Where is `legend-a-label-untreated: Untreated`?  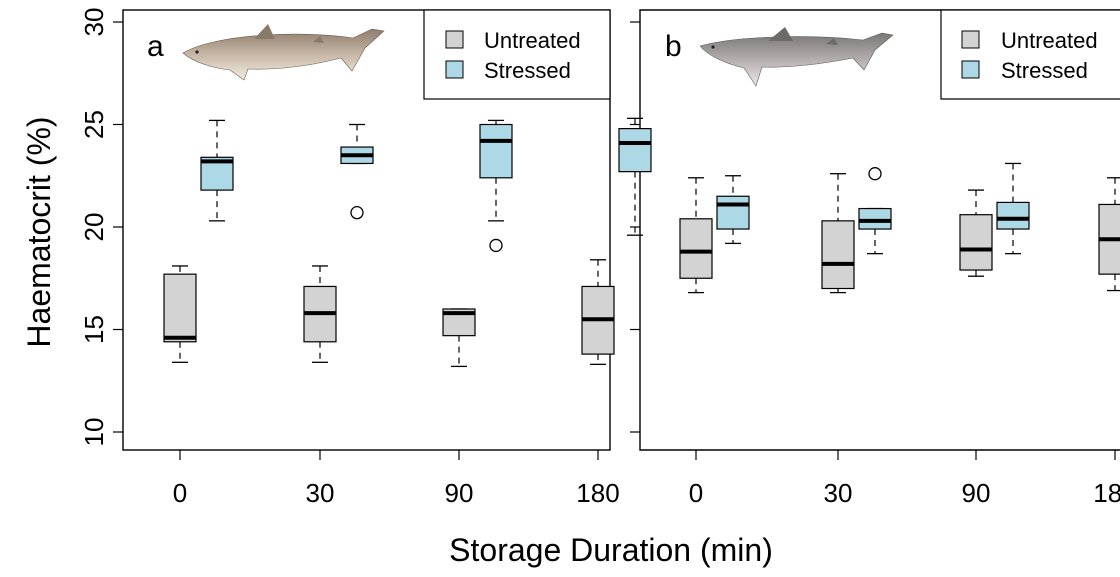 legend-a-label-untreated: Untreated is located at coordinates (532, 40).